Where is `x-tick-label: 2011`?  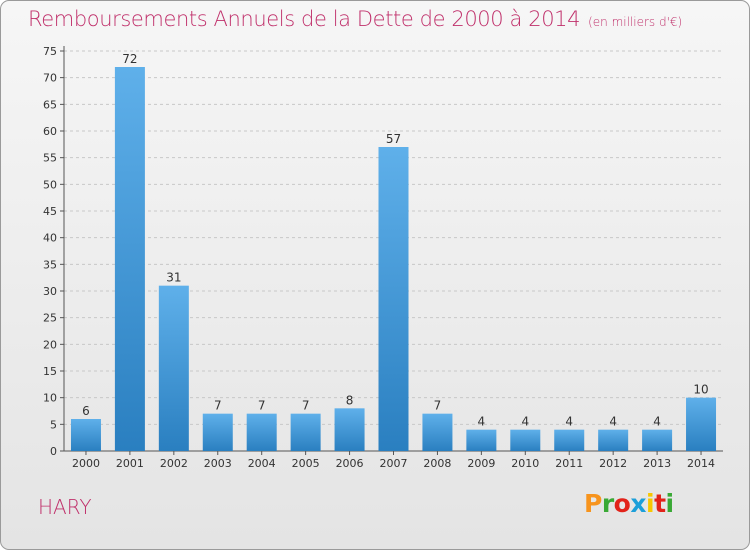
x-tick-label: 2011 is located at coordinates (569, 463).